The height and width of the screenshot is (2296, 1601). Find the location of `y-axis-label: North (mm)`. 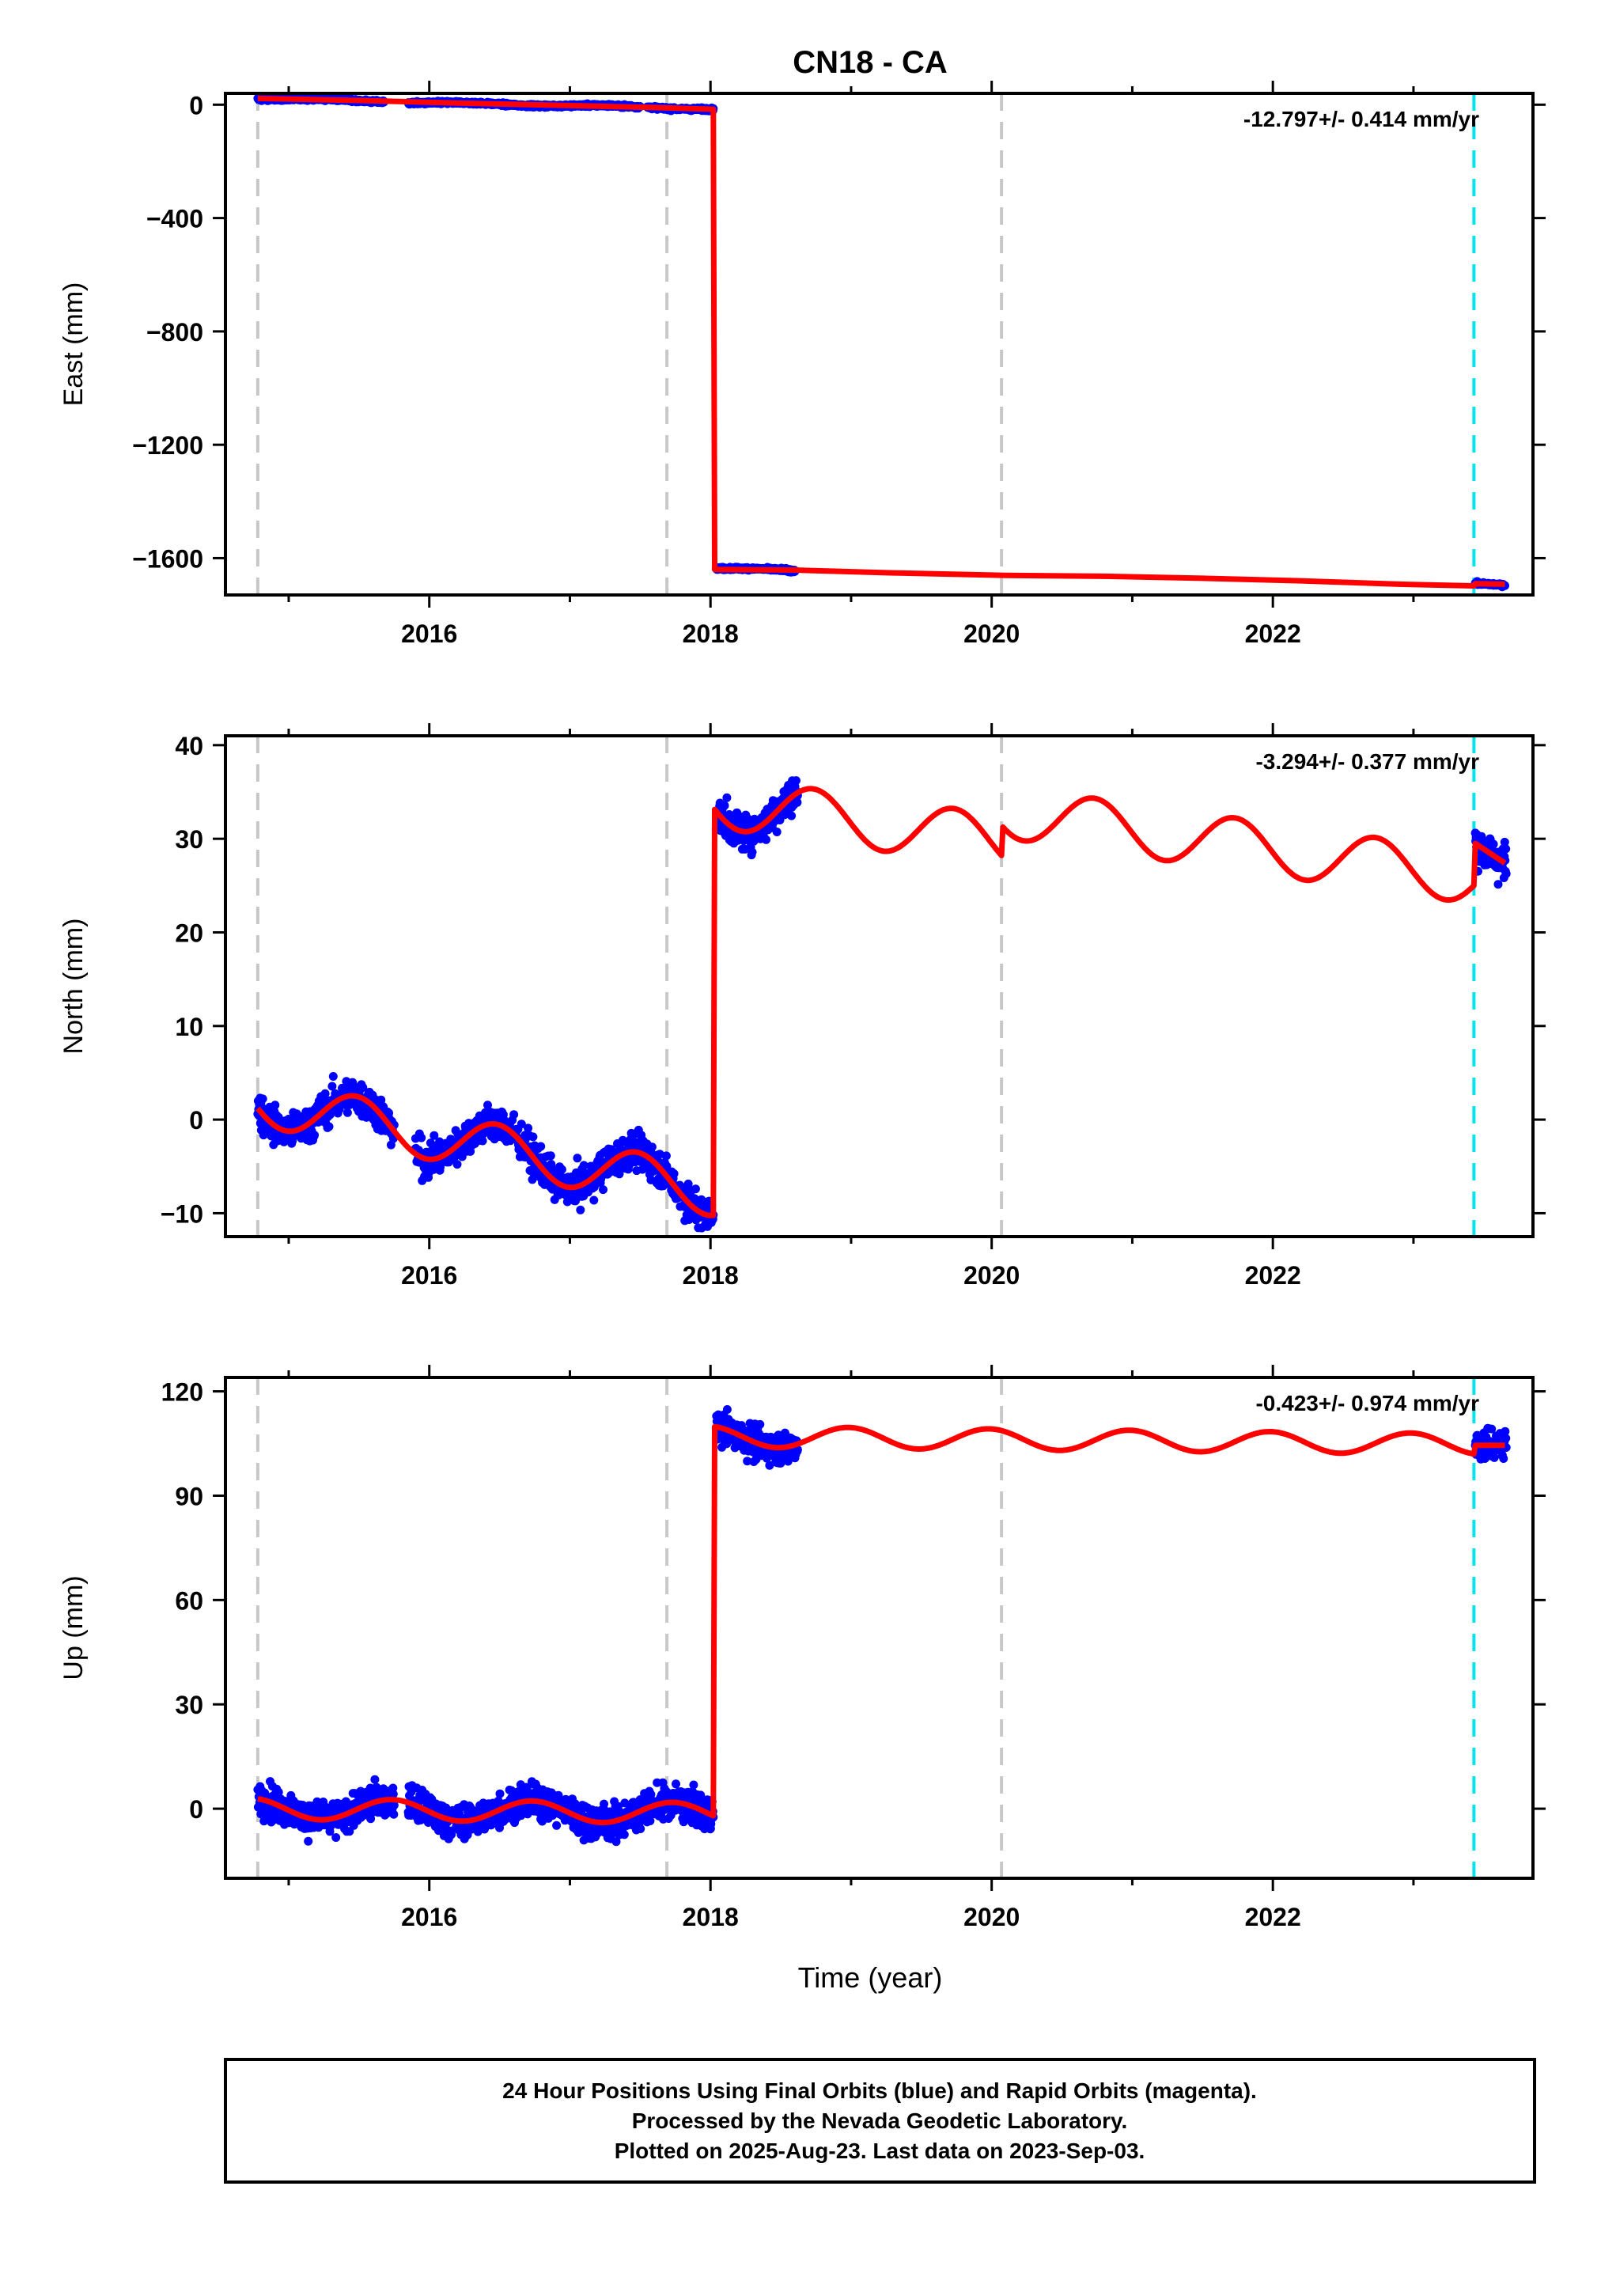

y-axis-label: North (mm) is located at coordinates (74, 987).